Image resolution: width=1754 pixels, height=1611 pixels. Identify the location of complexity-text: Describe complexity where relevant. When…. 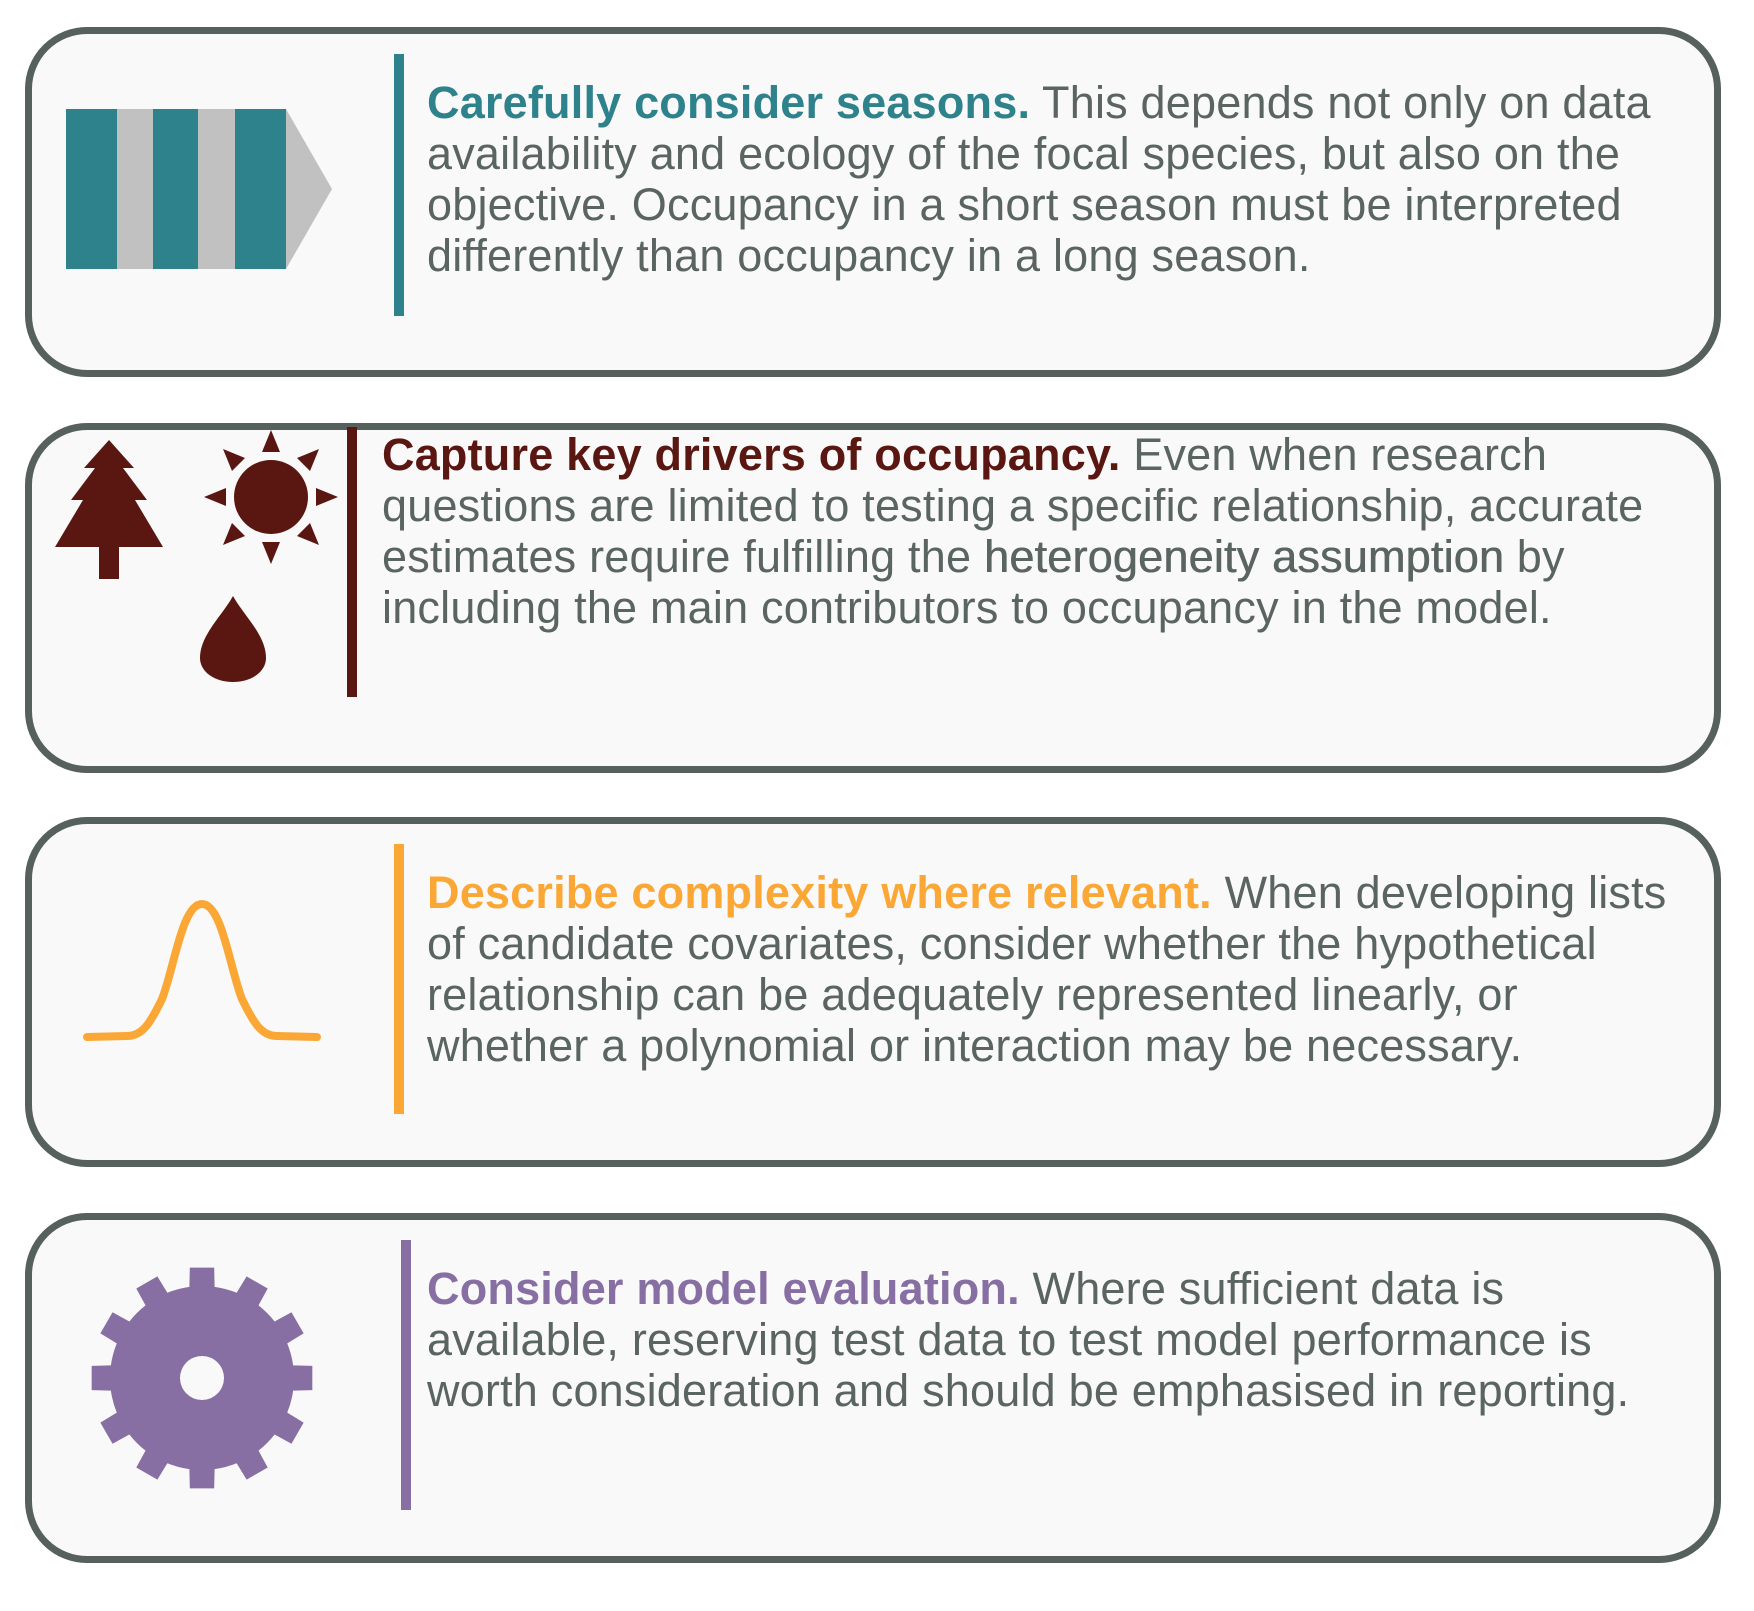
(1055, 969).